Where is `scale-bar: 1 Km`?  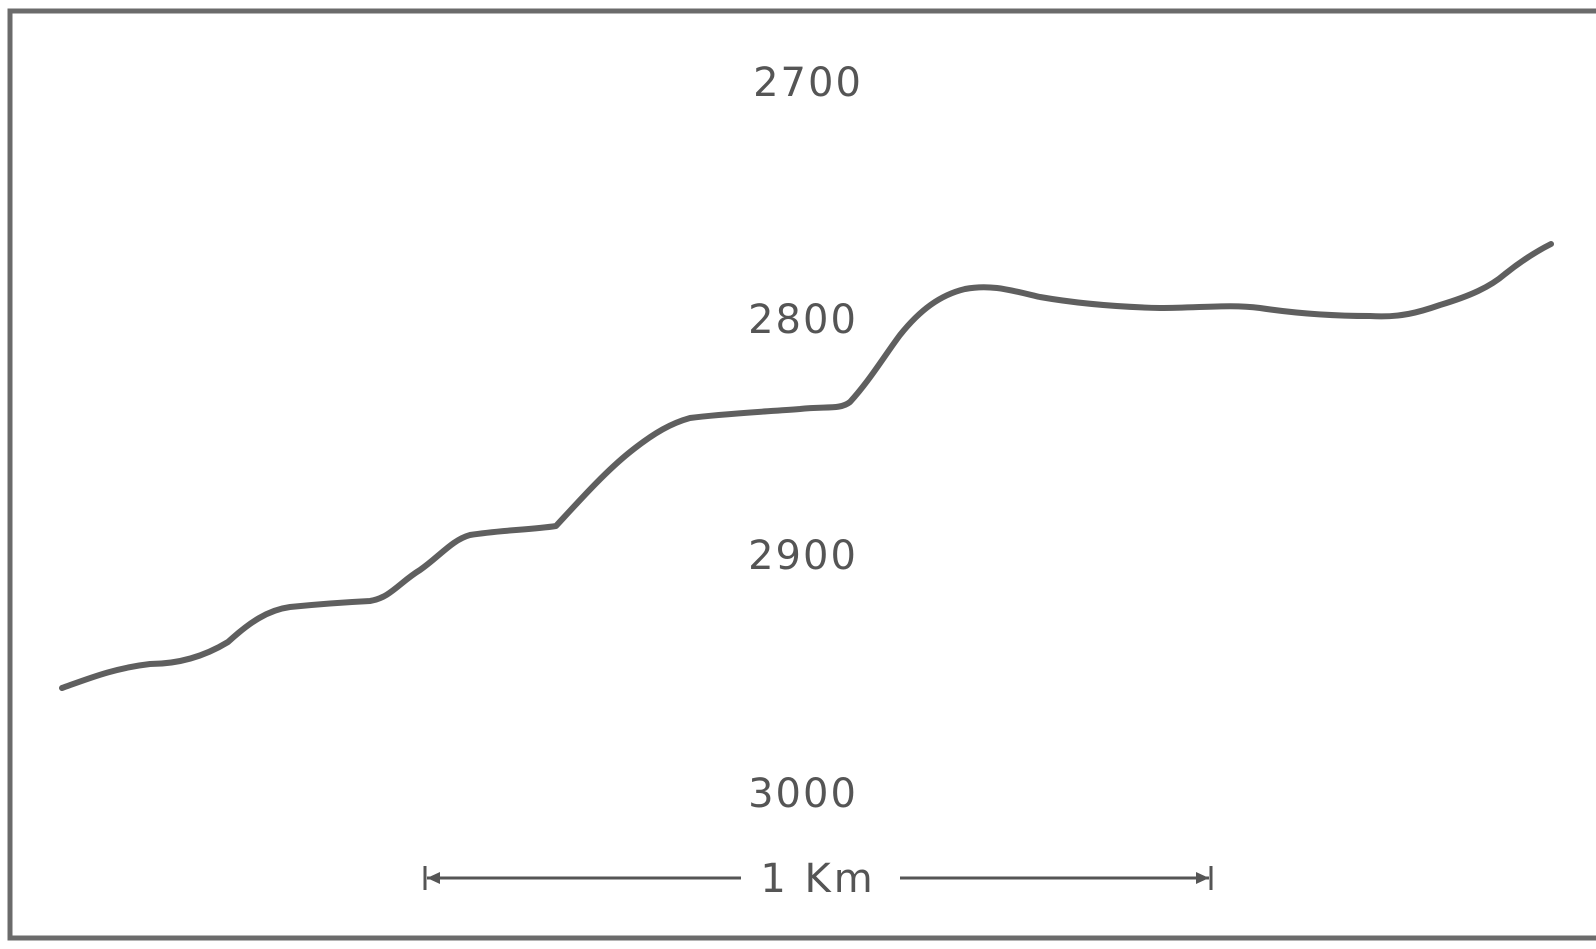 scale-bar: 1 Km is located at coordinates (818, 879).